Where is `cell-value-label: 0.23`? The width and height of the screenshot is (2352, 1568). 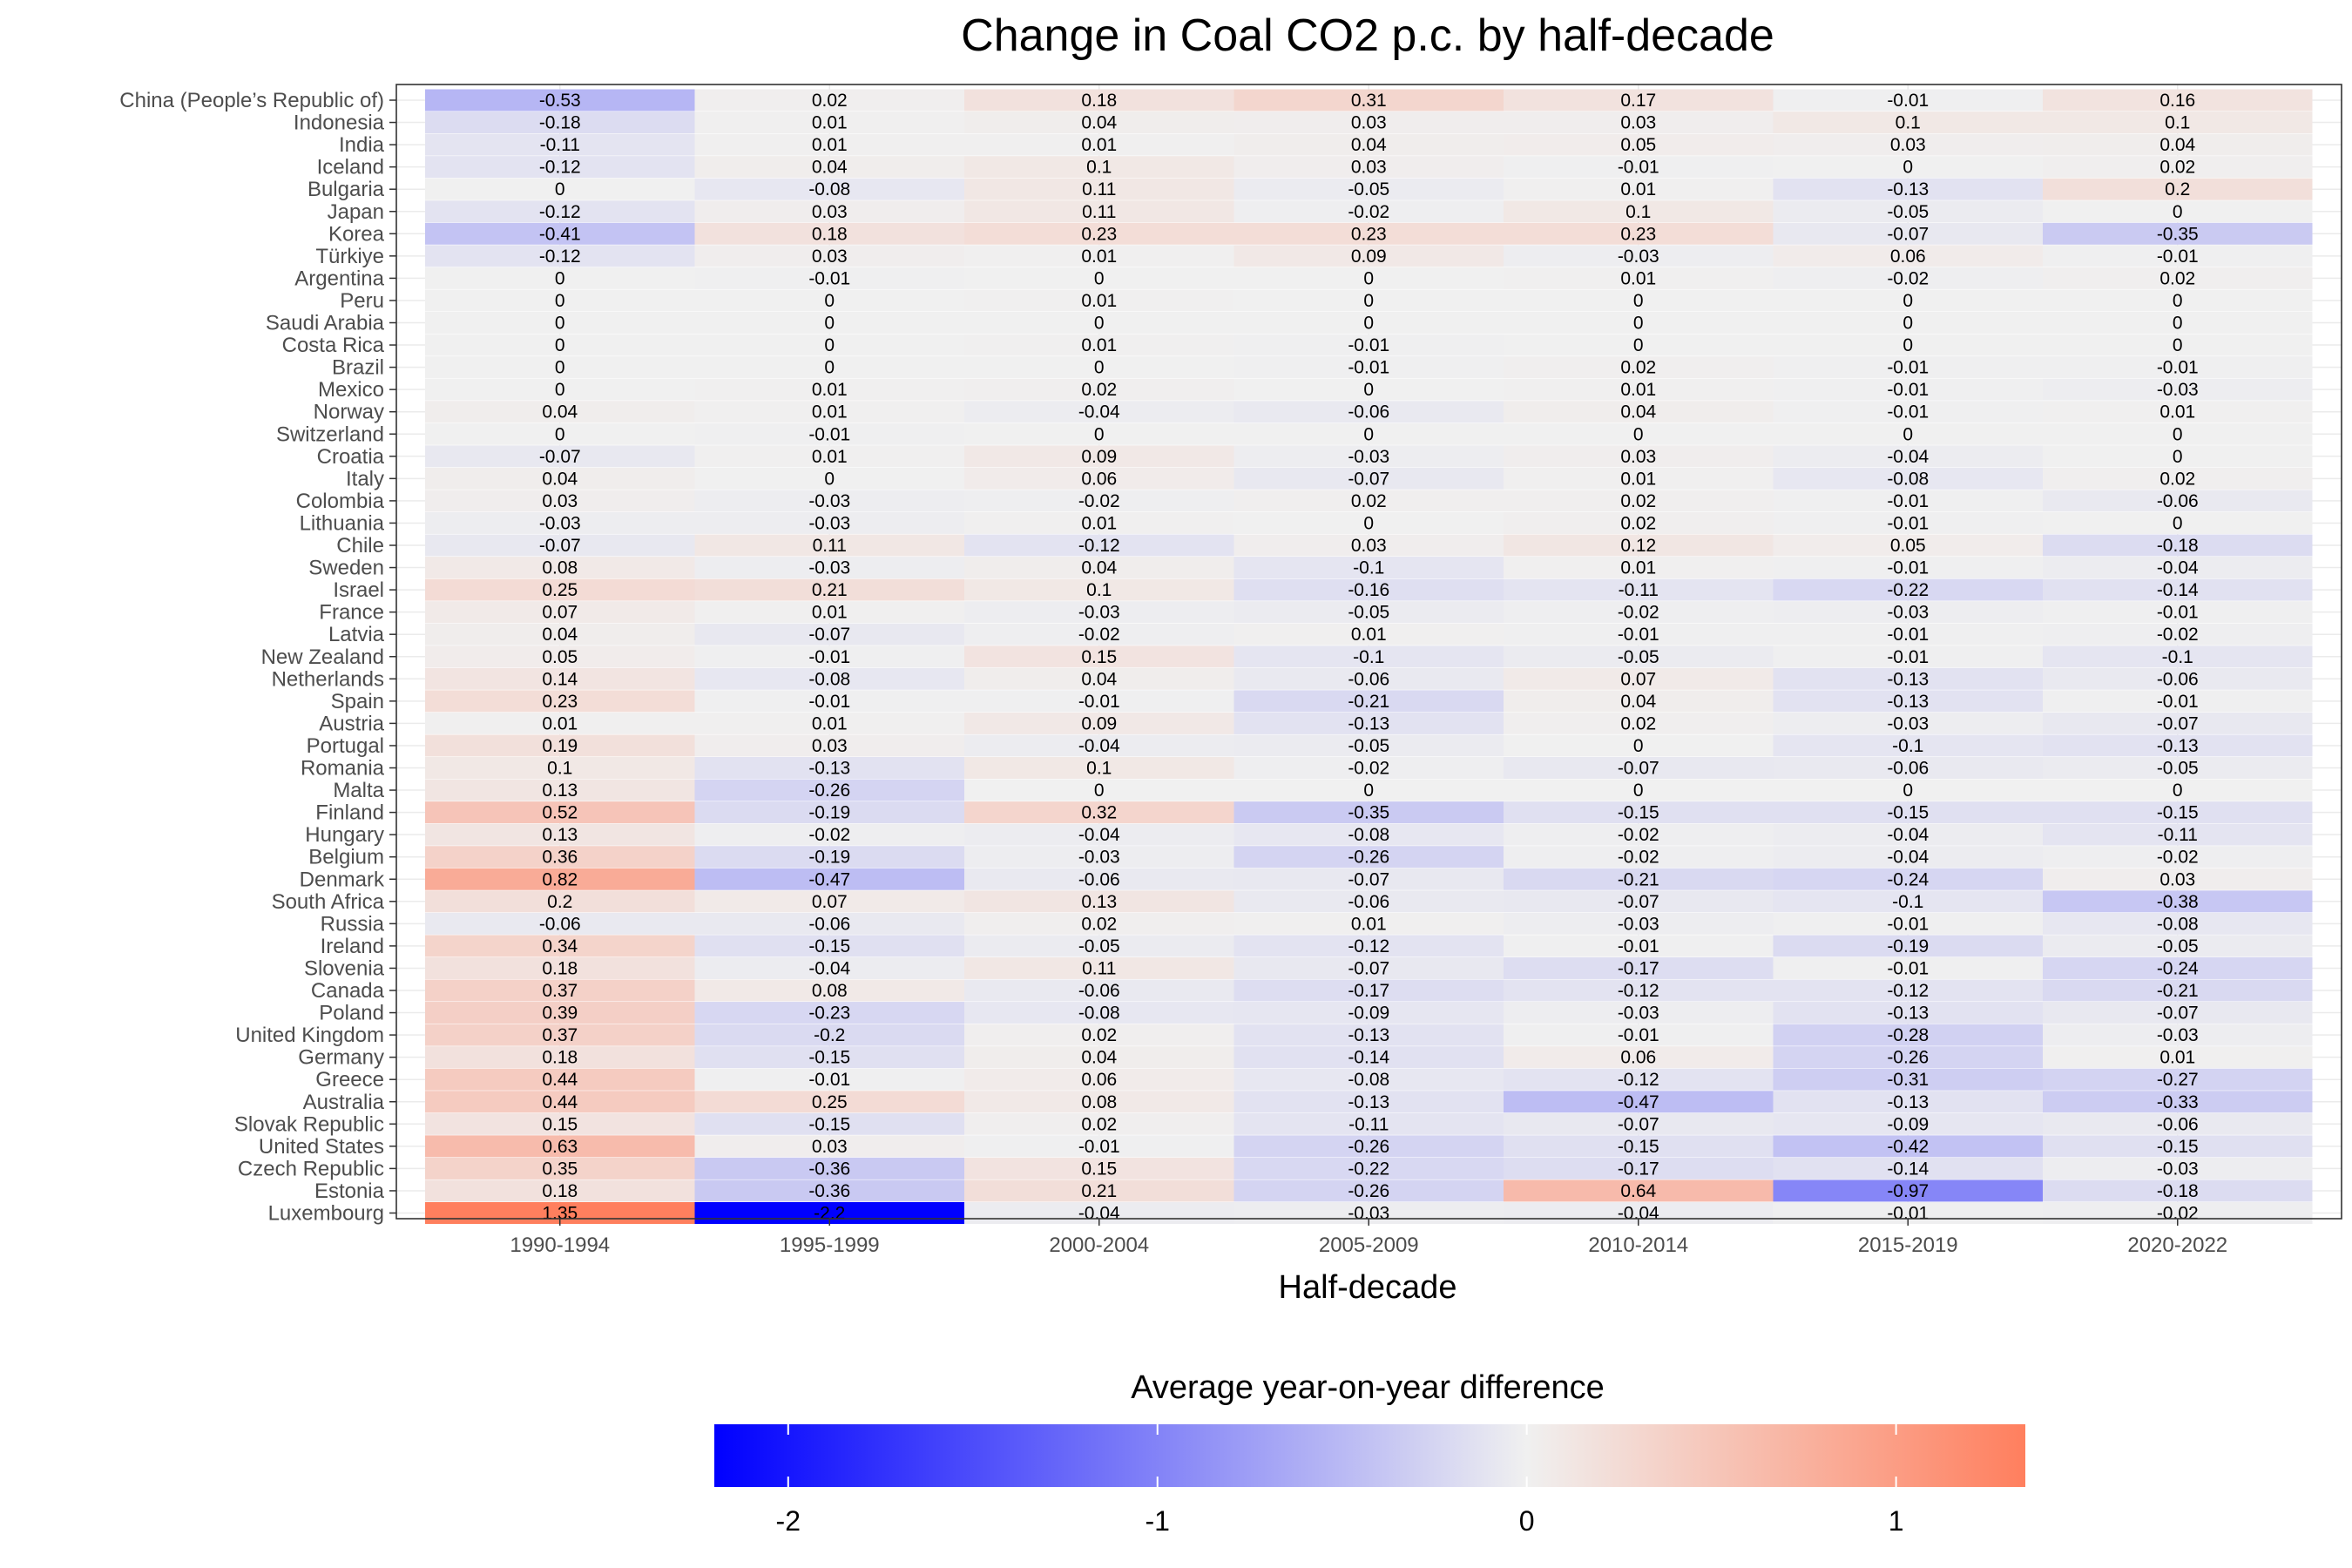
cell-value-label: 0.23 is located at coordinates (1369, 234).